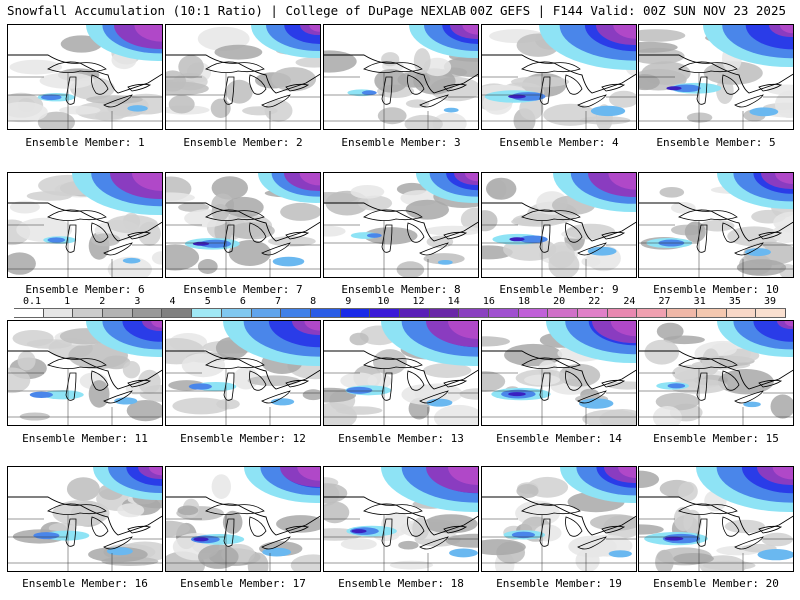  I want to click on colorbar-tick-label: 6, so click(242, 301).